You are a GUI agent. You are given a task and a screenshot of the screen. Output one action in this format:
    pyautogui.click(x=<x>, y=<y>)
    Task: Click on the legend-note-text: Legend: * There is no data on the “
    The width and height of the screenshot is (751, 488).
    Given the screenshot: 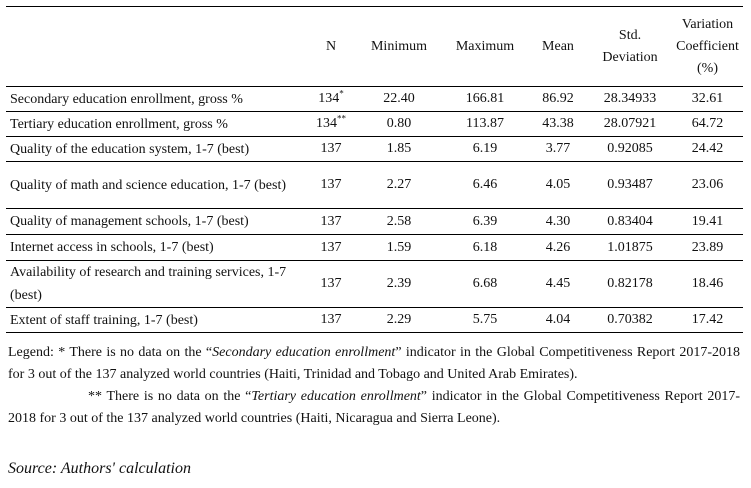 What is the action you would take?
    pyautogui.click(x=110, y=352)
    